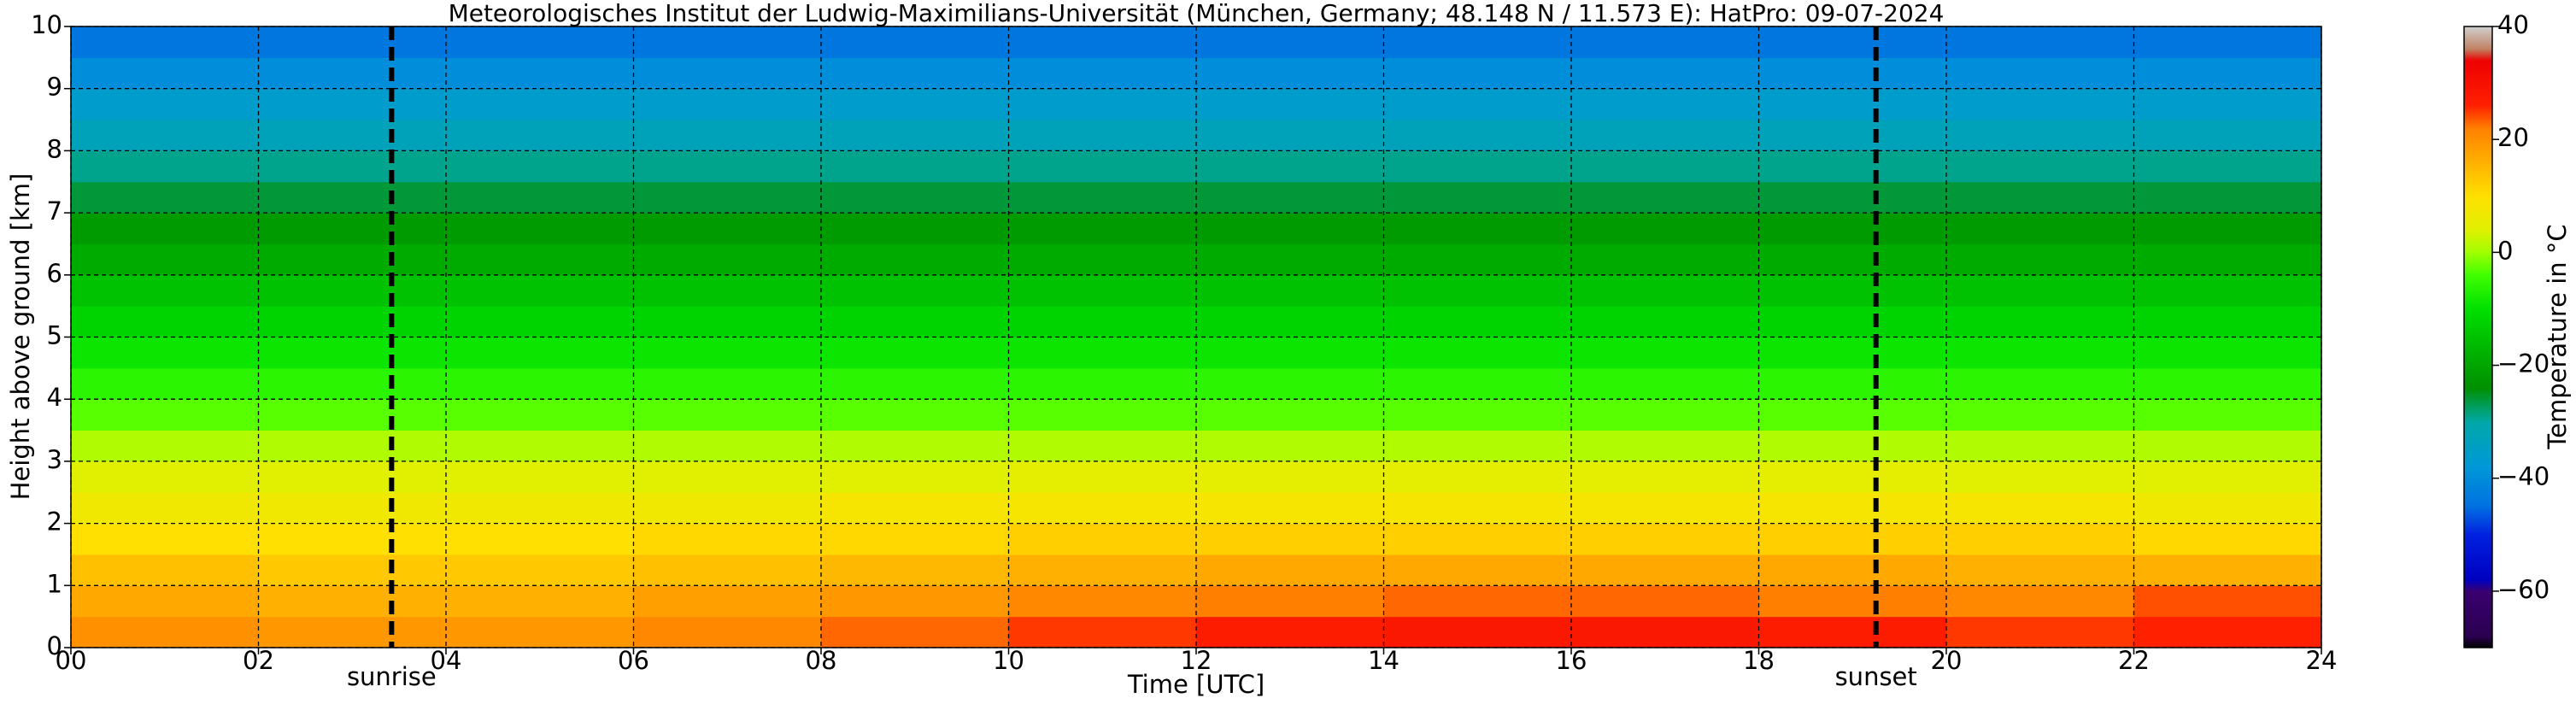 This screenshot has width=2576, height=704. Describe the element at coordinates (1383, 660) in the screenshot. I see `x-tick-label: 14` at that location.